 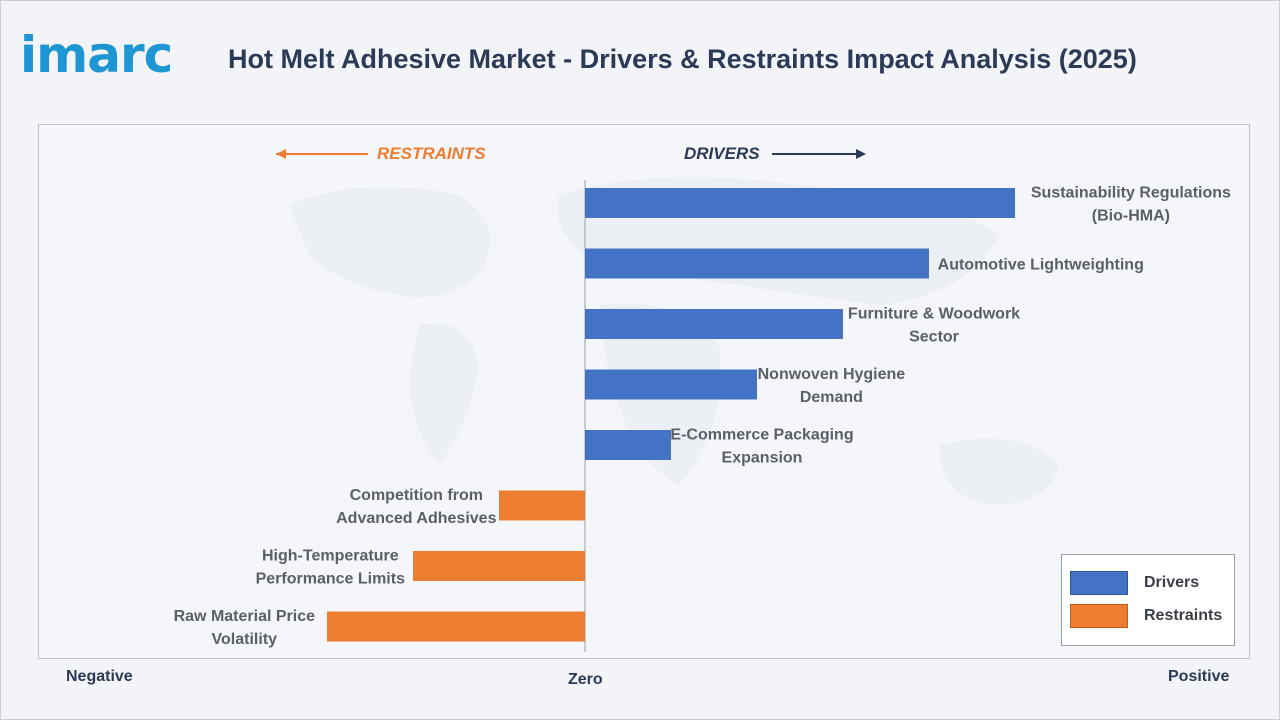 I want to click on bar-label-2: Furniture & Woodwork Sector, so click(x=934, y=326).